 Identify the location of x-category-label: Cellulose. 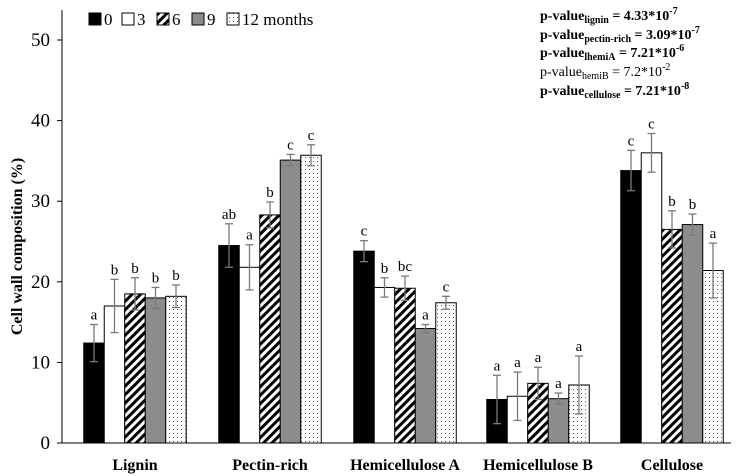
(672, 465).